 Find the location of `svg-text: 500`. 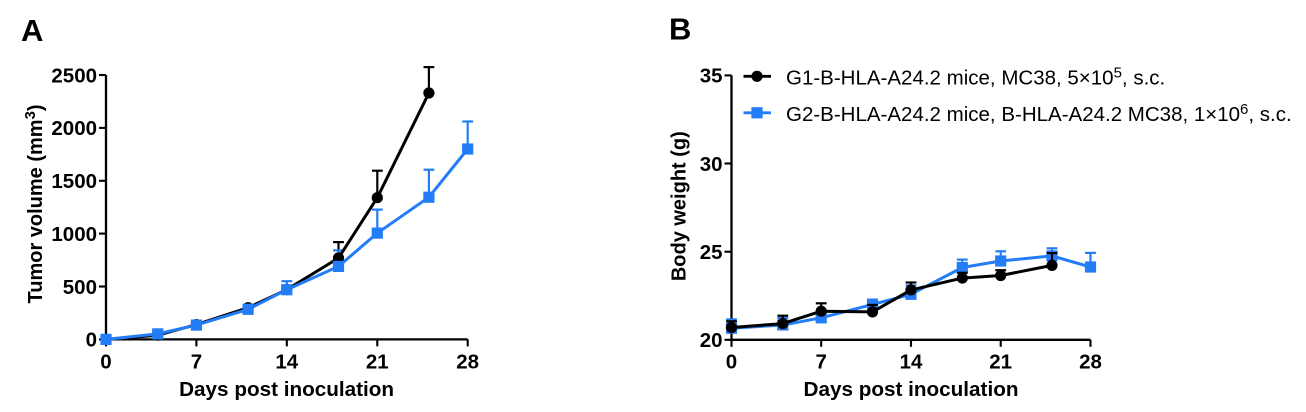

svg-text: 500 is located at coordinates (80, 287).